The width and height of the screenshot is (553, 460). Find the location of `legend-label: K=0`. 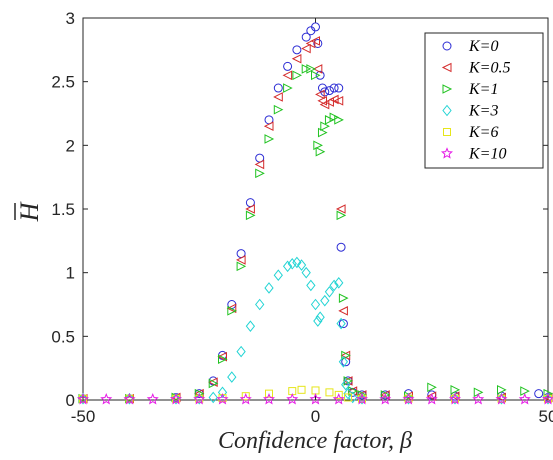

legend-label: K=0 is located at coordinates (483, 46).